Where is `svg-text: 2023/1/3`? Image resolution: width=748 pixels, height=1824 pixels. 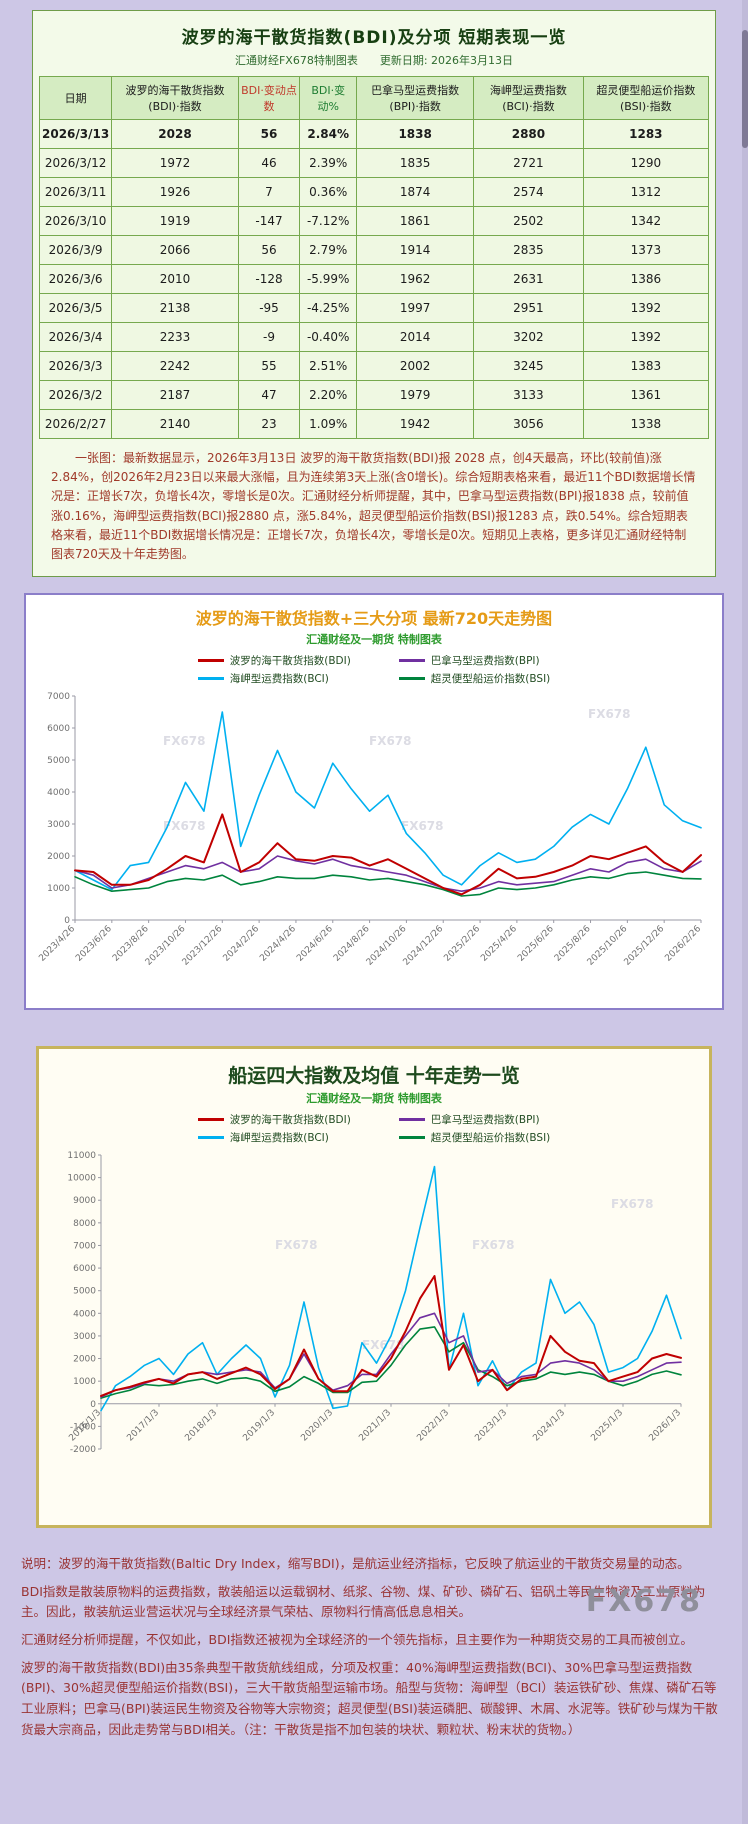 svg-text: 2023/1/3 is located at coordinates (491, 1426).